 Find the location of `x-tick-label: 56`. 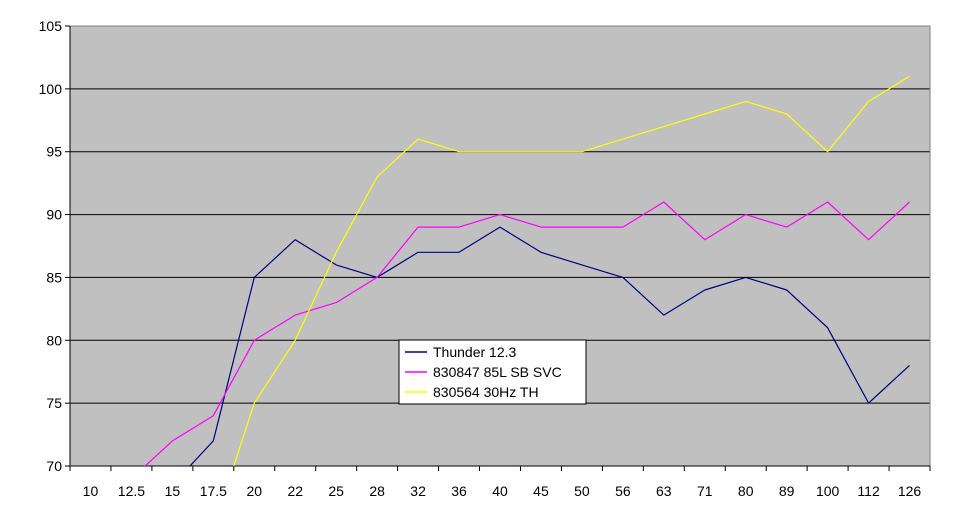

x-tick-label: 56 is located at coordinates (623, 491).